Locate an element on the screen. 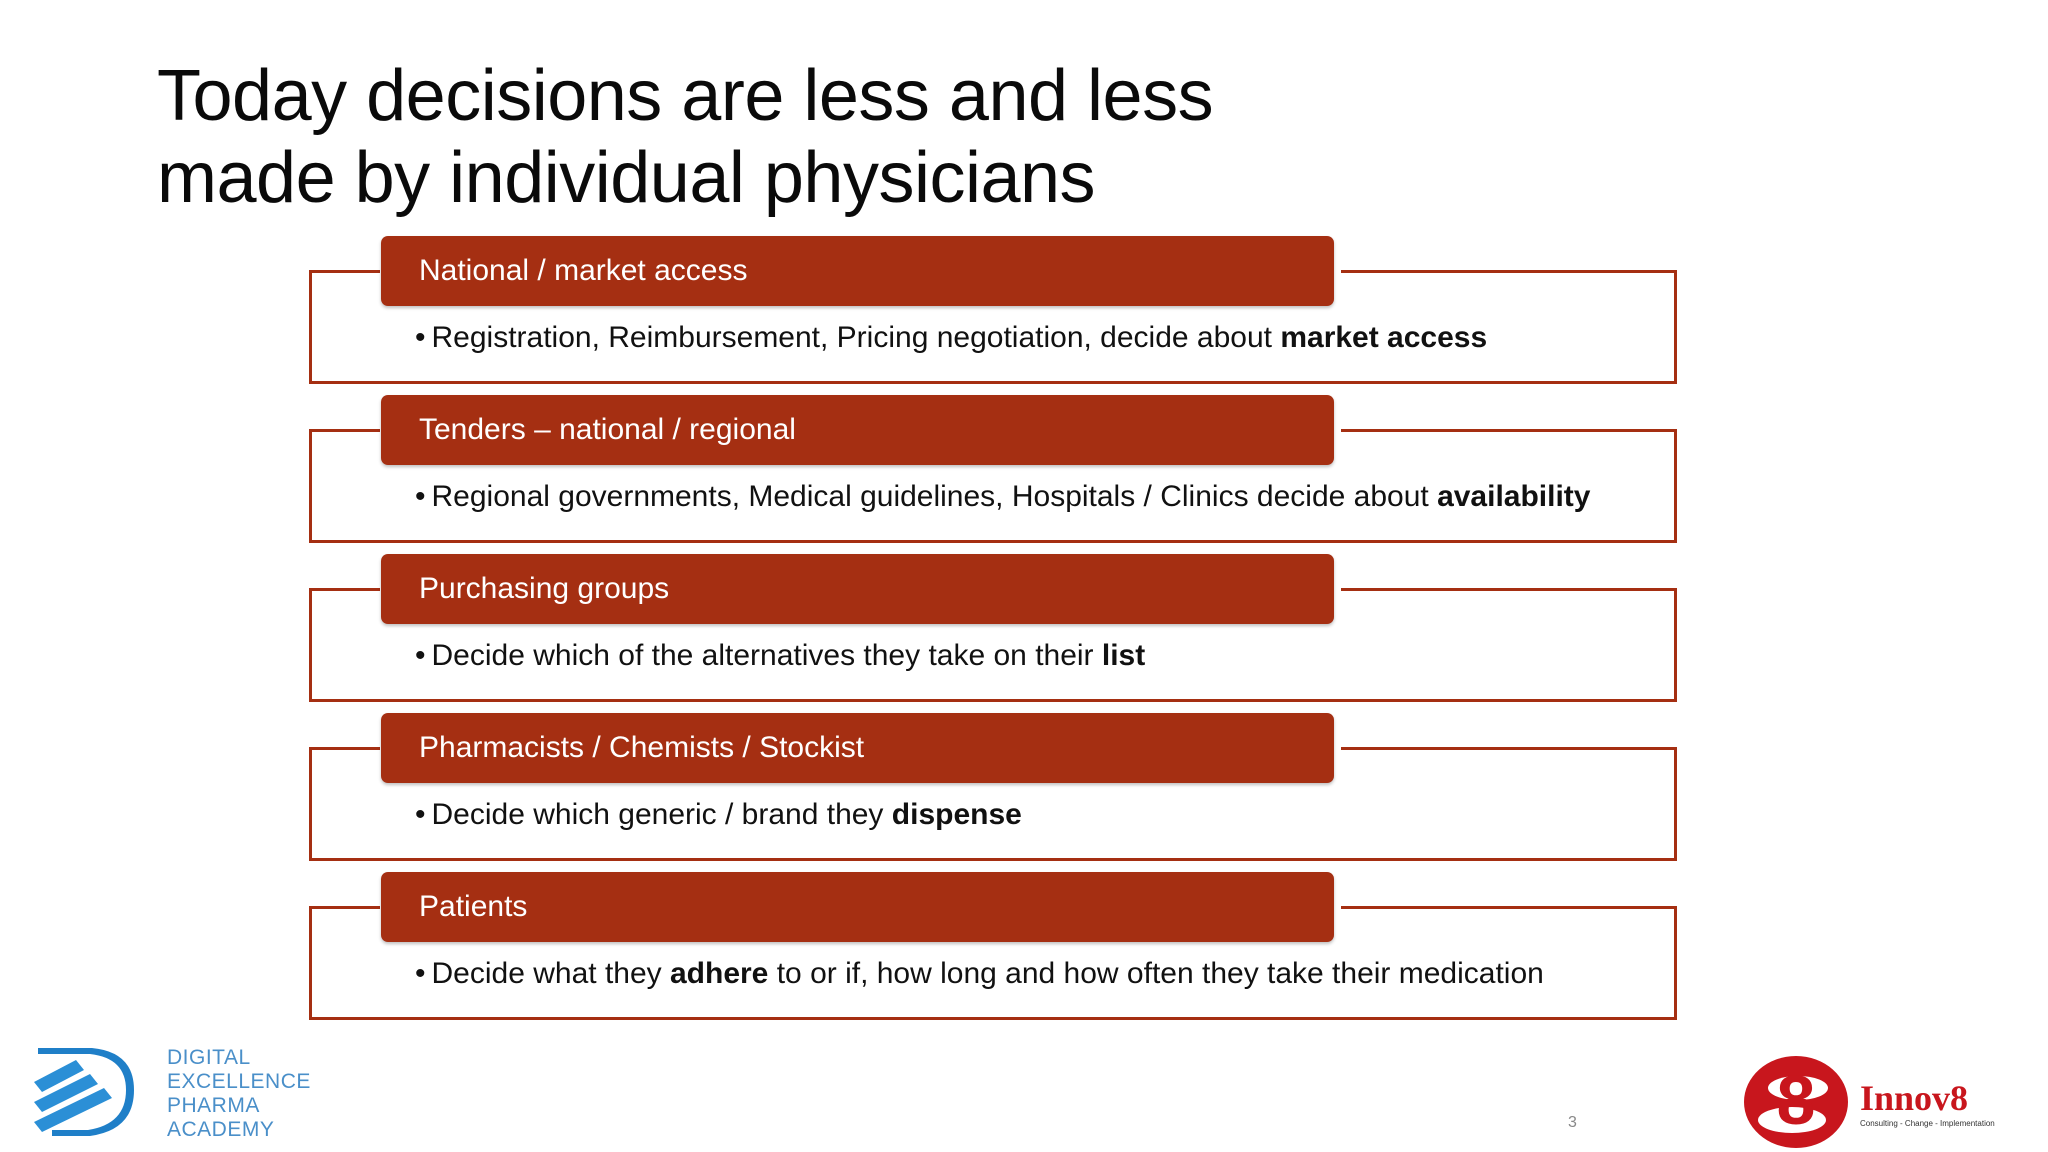 Image resolution: width=2048 pixels, height=1152 pixels. decision-level-header-label: National / market access is located at coordinates (583, 270).